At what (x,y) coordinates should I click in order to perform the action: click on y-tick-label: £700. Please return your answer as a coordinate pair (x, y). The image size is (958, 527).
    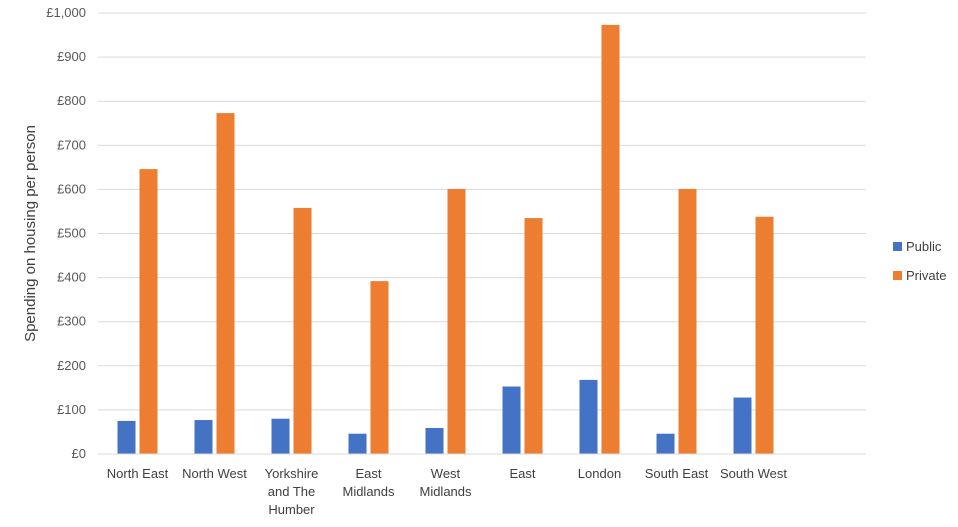
    Looking at the image, I should click on (71, 144).